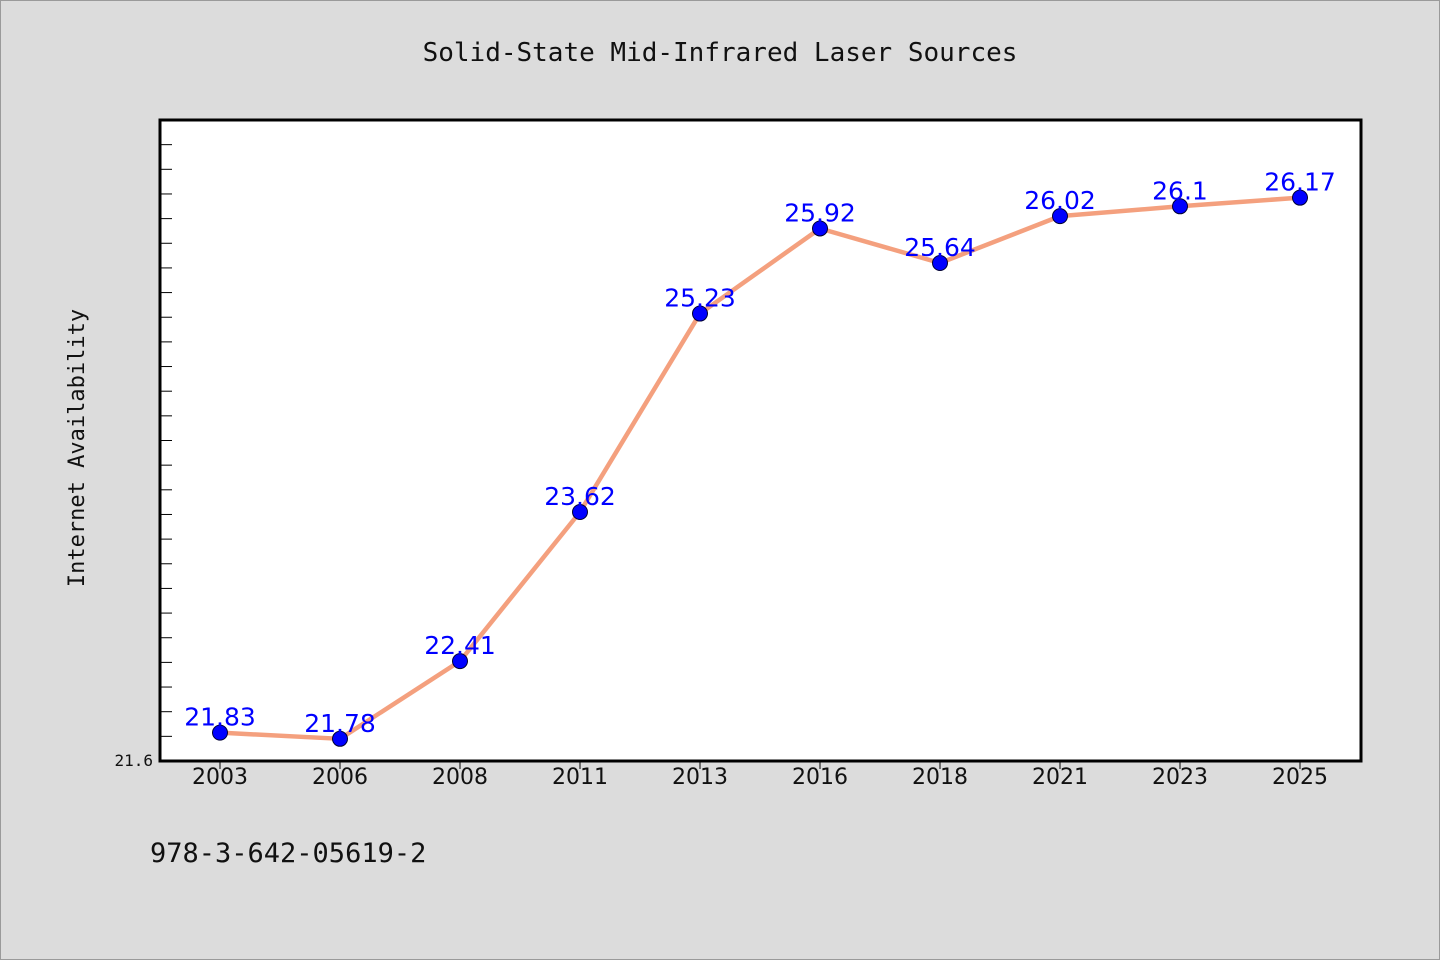  Describe the element at coordinates (940, 777) in the screenshot. I see `x-tick-label: 2018` at that location.